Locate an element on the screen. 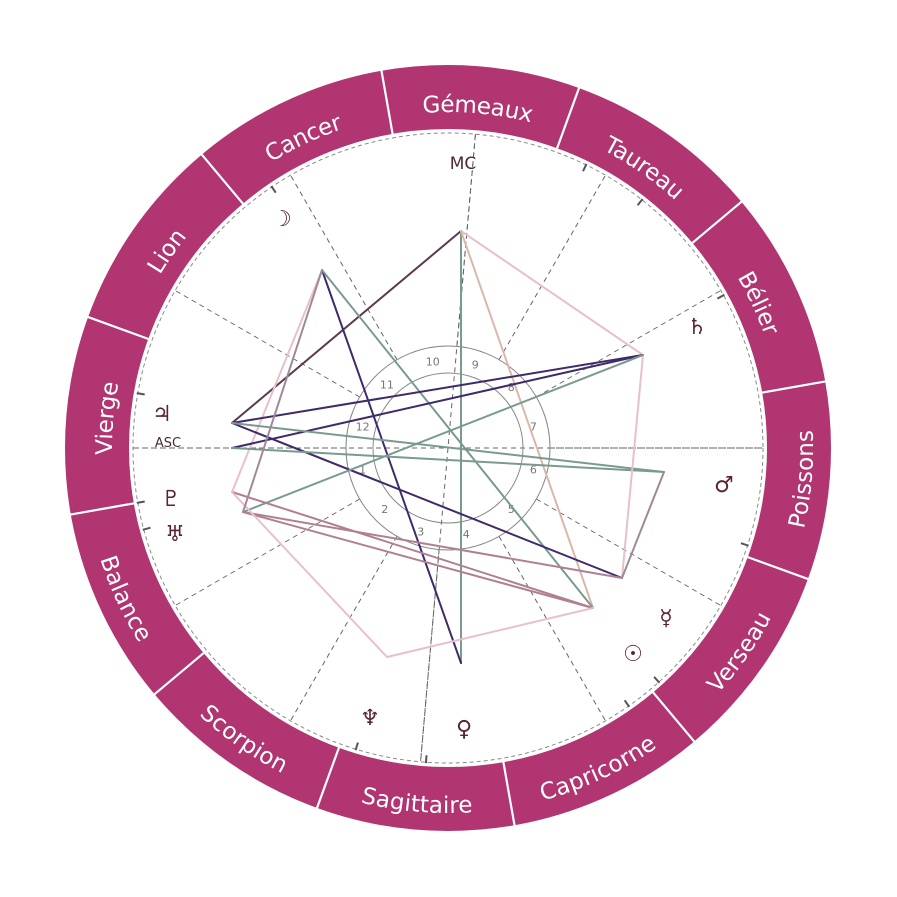 The image size is (897, 897). house-outer-circle is located at coordinates (448, 448).